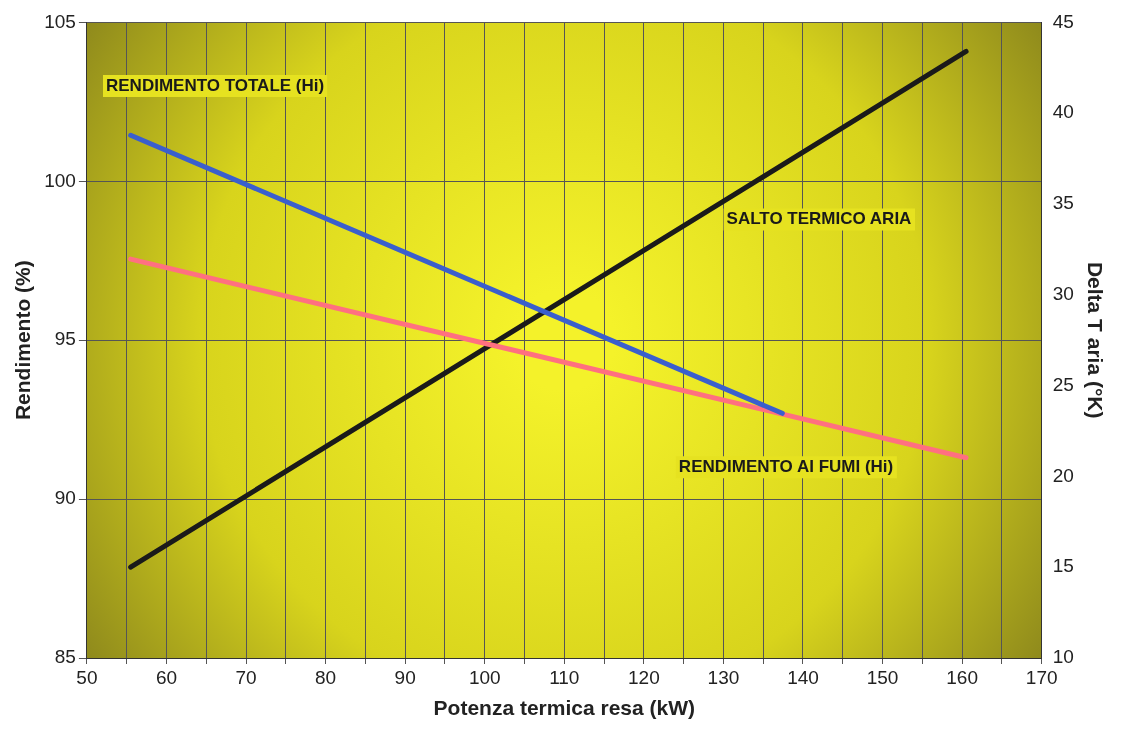  I want to click on y2-tick-label: 45, so click(1063, 21).